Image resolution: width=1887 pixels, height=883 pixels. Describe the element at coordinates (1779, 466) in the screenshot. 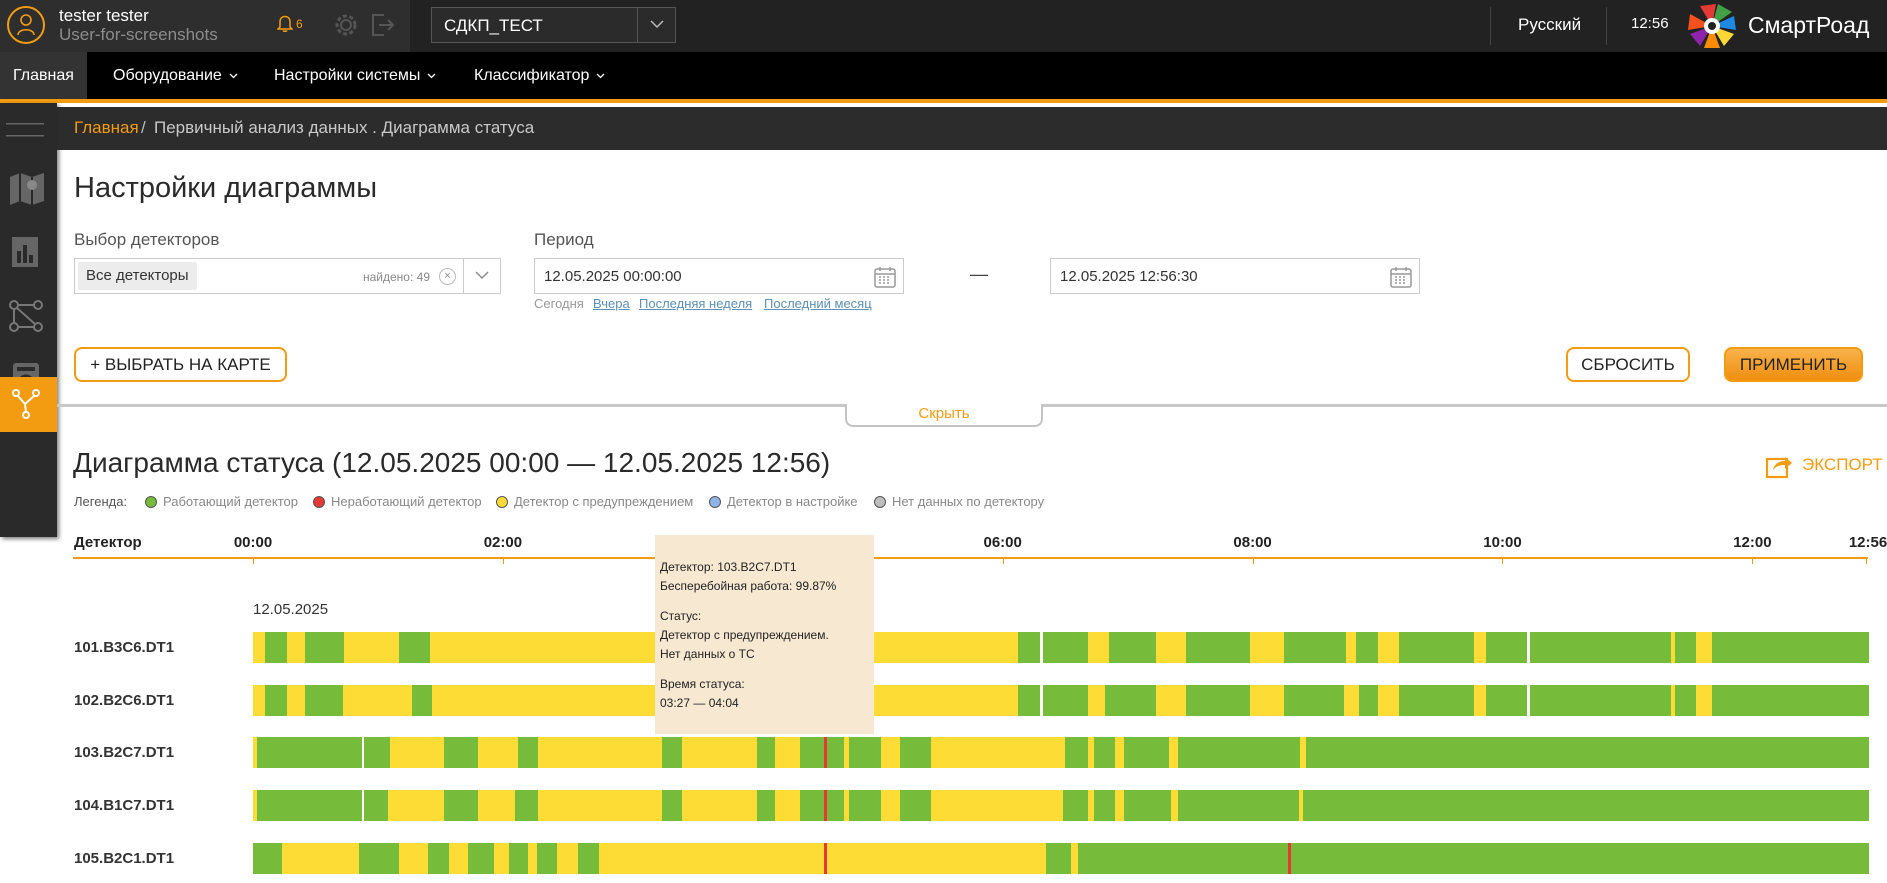

I see `export-icon` at that location.